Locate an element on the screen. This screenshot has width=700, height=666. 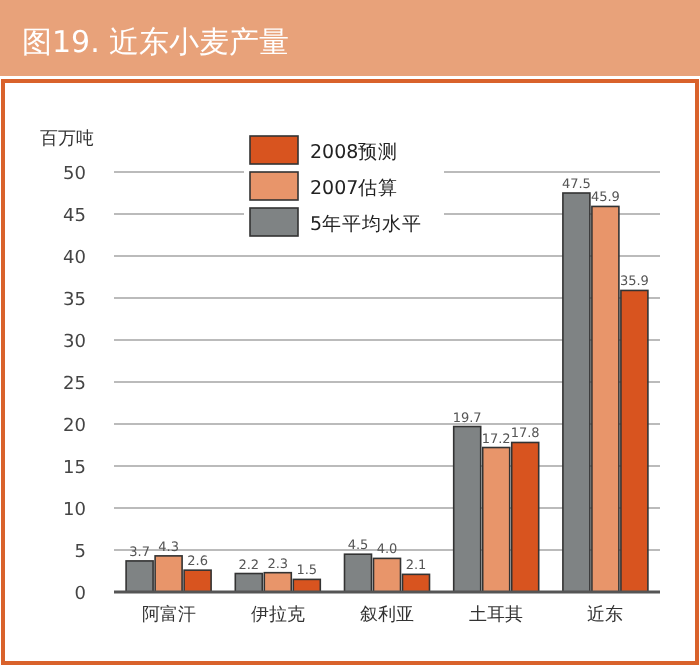
x-tick-label: 近东 is located at coordinates (605, 615).